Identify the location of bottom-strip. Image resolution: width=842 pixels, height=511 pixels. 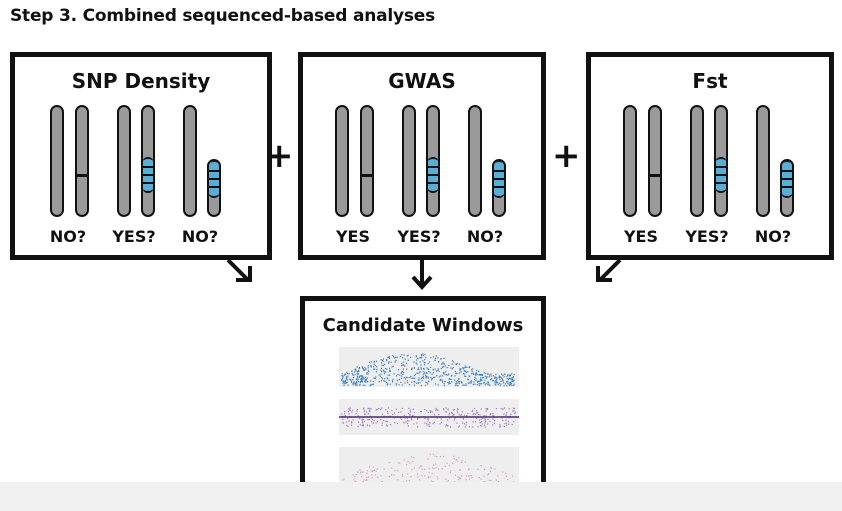
(421, 496).